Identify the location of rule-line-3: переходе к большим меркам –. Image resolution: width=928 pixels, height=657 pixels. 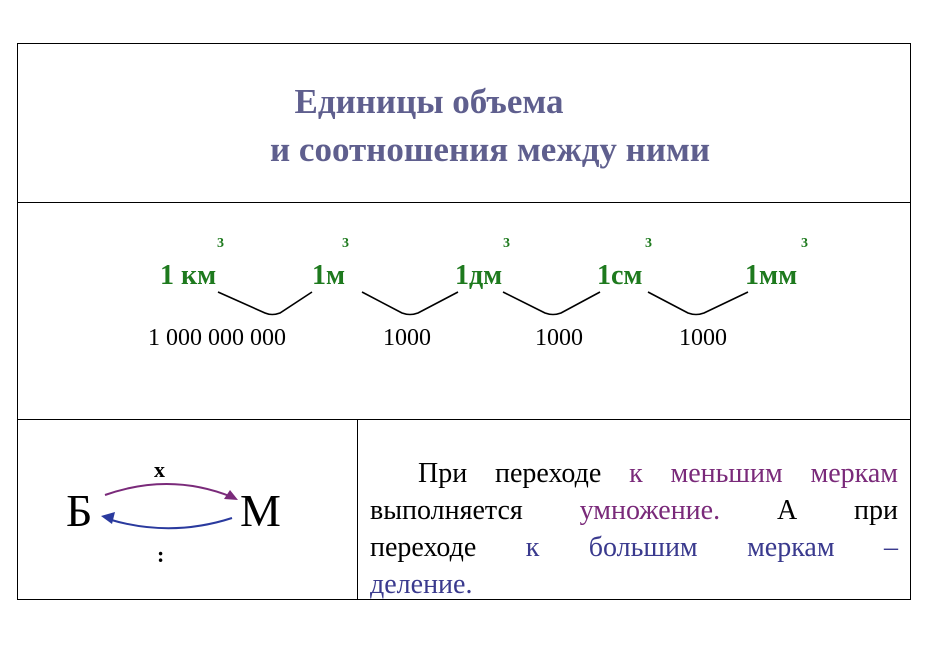
(634, 547).